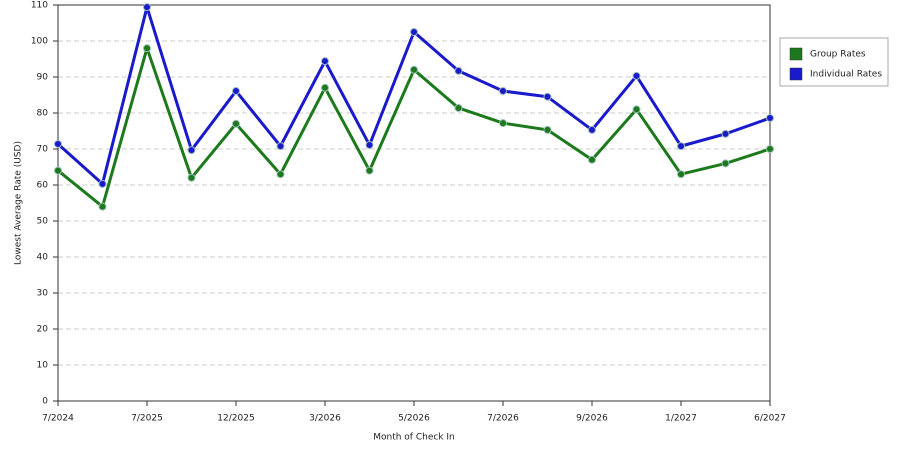 This screenshot has height=454, width=900. What do you see at coordinates (43, 114) in the screenshot?
I see `y-tick-label: 80` at bounding box center [43, 114].